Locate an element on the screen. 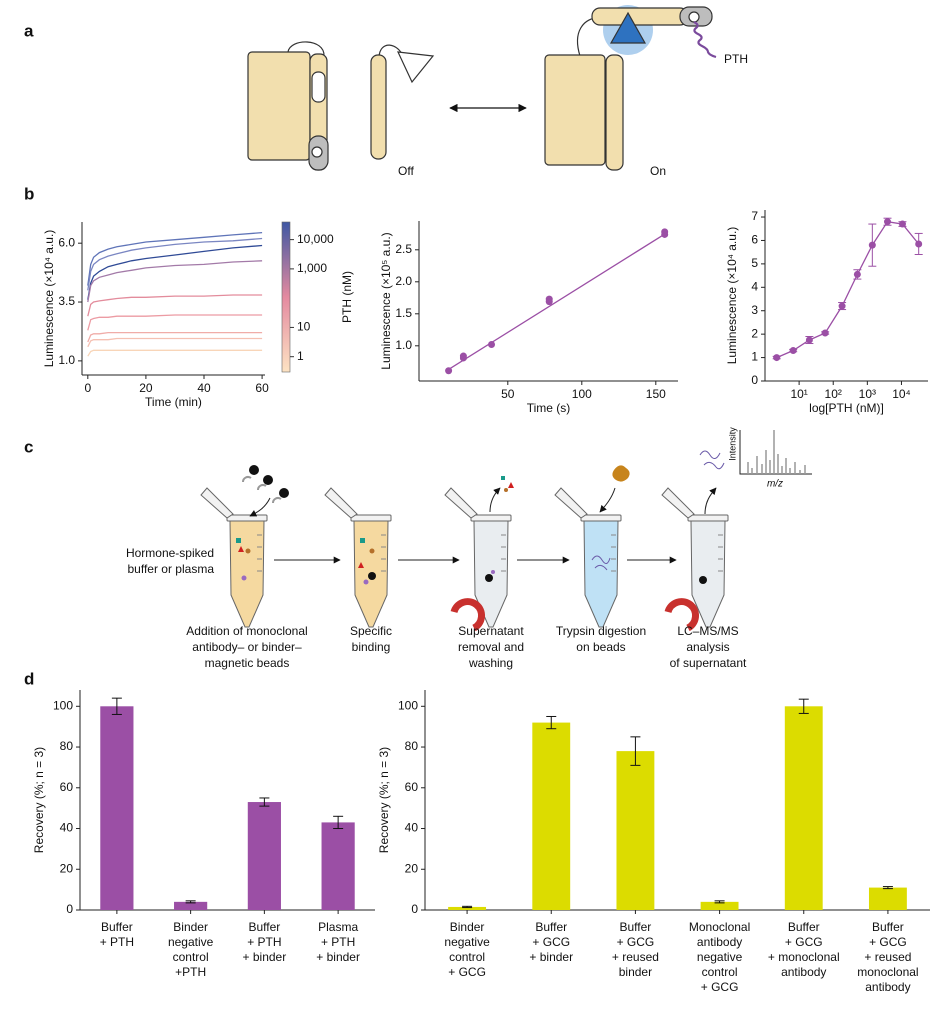  ms-xlabel: m/z is located at coordinates (775, 484).